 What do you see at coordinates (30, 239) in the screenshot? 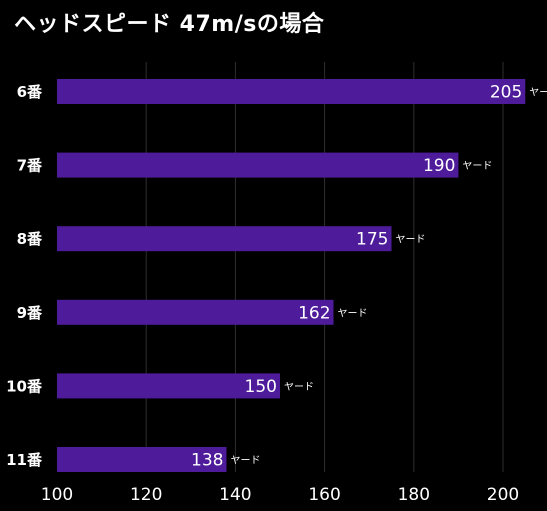
I see `category-label: 8番` at bounding box center [30, 239].